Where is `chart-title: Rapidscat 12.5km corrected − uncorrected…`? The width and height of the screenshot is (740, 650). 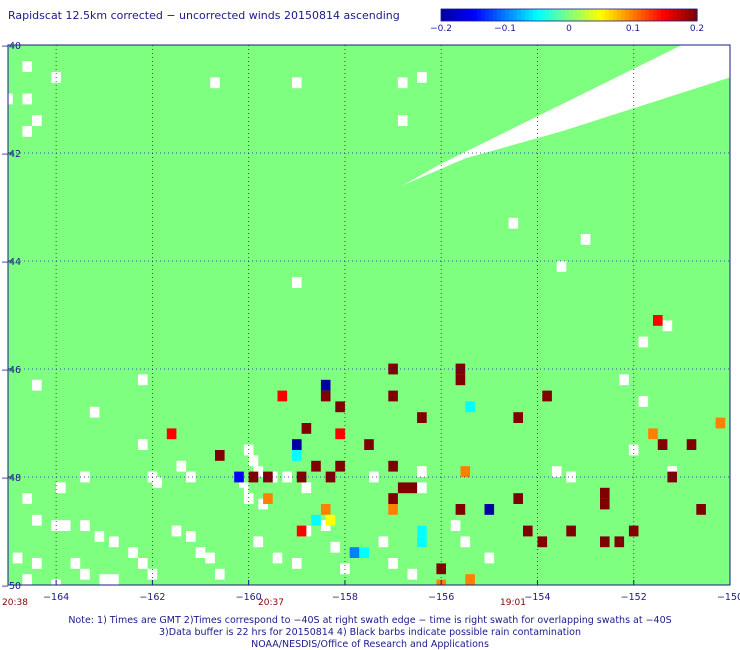
chart-title: Rapidscat 12.5km corrected − uncorrected… is located at coordinates (204, 15).